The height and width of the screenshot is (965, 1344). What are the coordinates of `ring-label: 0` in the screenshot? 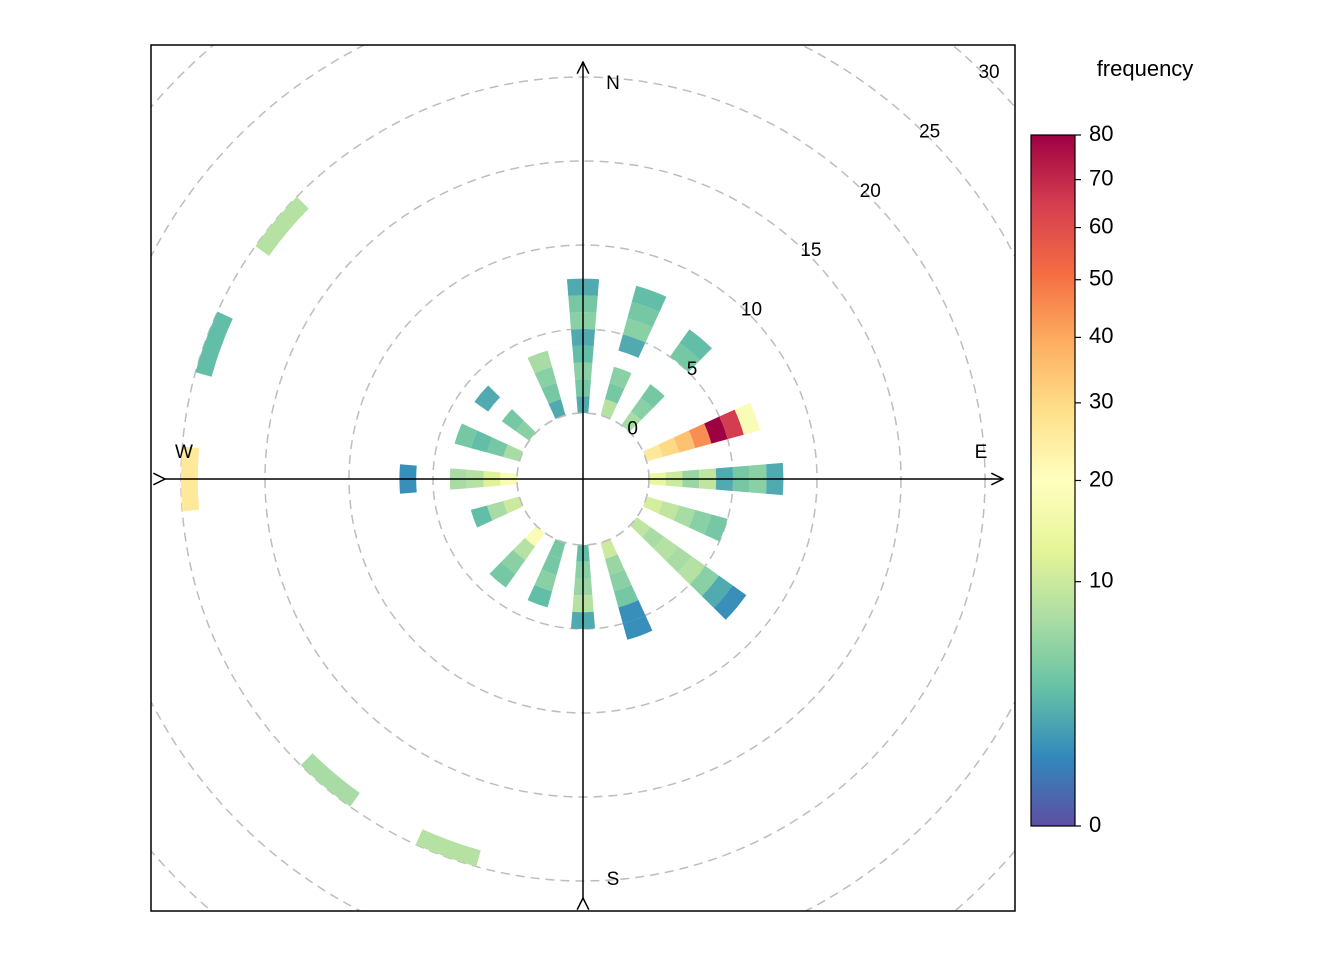 It's located at (632, 428).